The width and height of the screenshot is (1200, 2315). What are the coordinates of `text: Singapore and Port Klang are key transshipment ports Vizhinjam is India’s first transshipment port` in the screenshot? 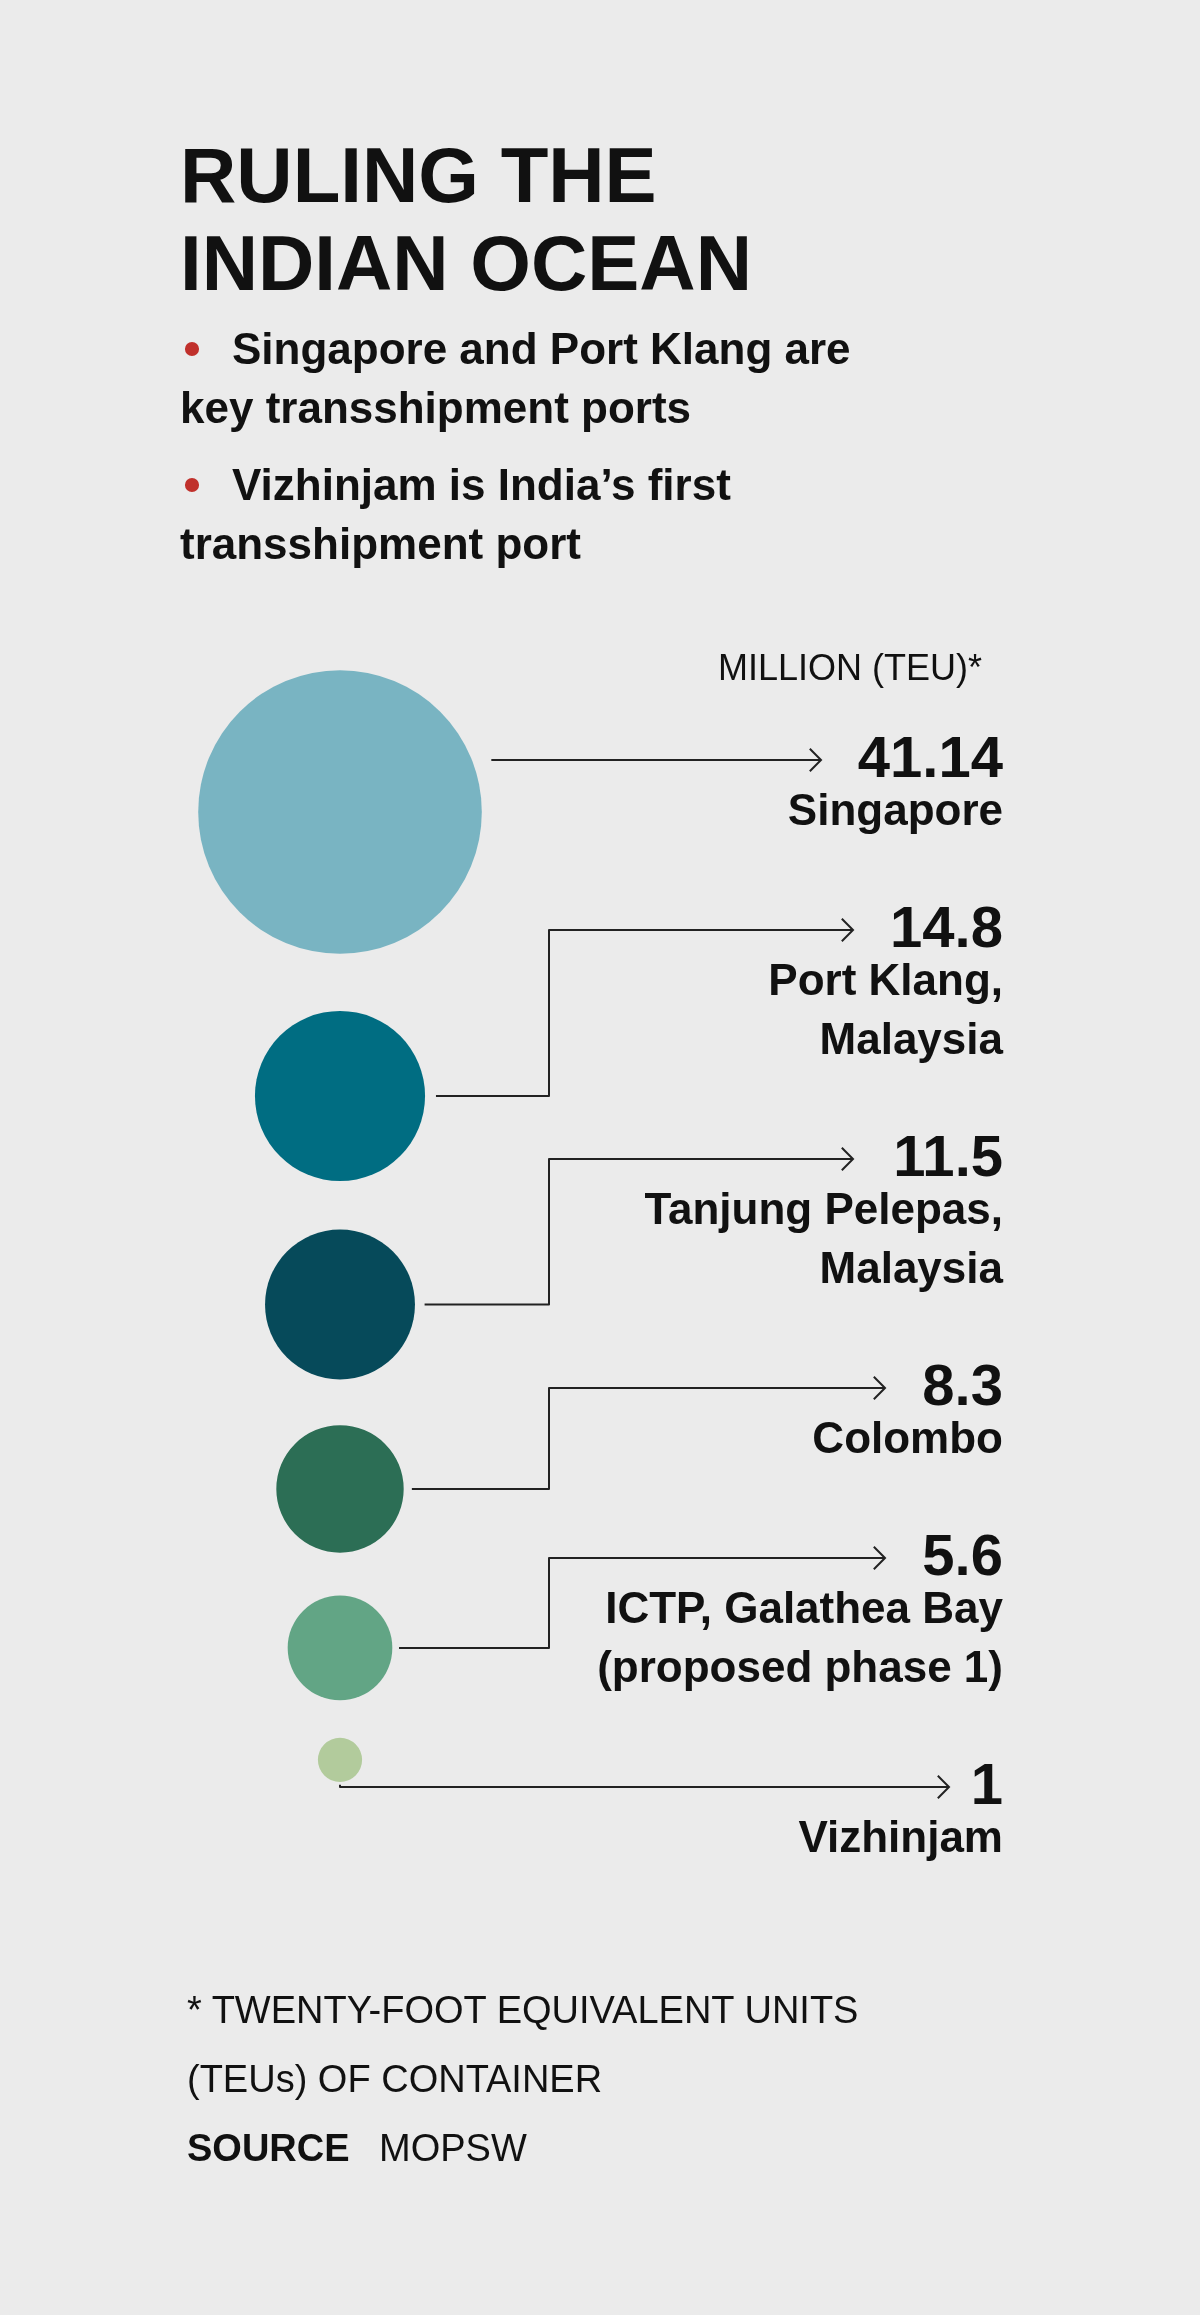 It's located at (515, 446).